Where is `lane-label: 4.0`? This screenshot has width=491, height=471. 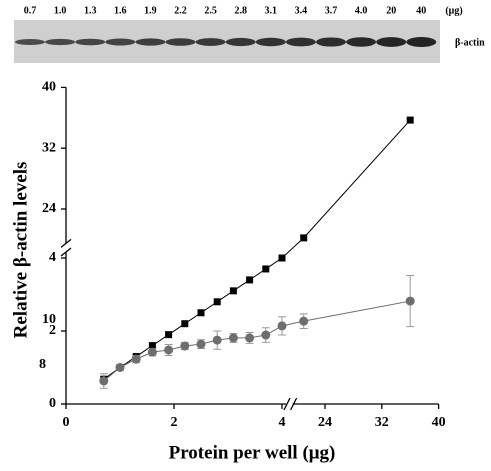
lane-label: 4.0 is located at coordinates (361, 10).